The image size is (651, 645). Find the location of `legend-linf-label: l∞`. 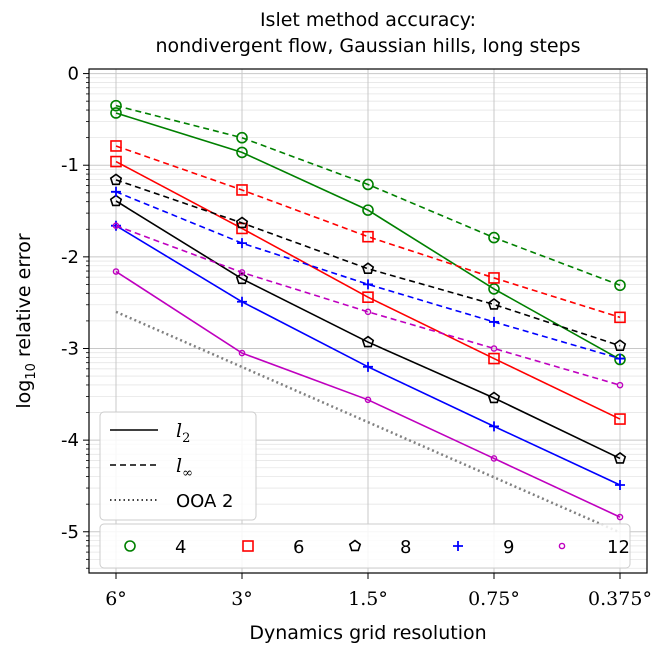

legend-linf-label: l∞ is located at coordinates (184, 468).